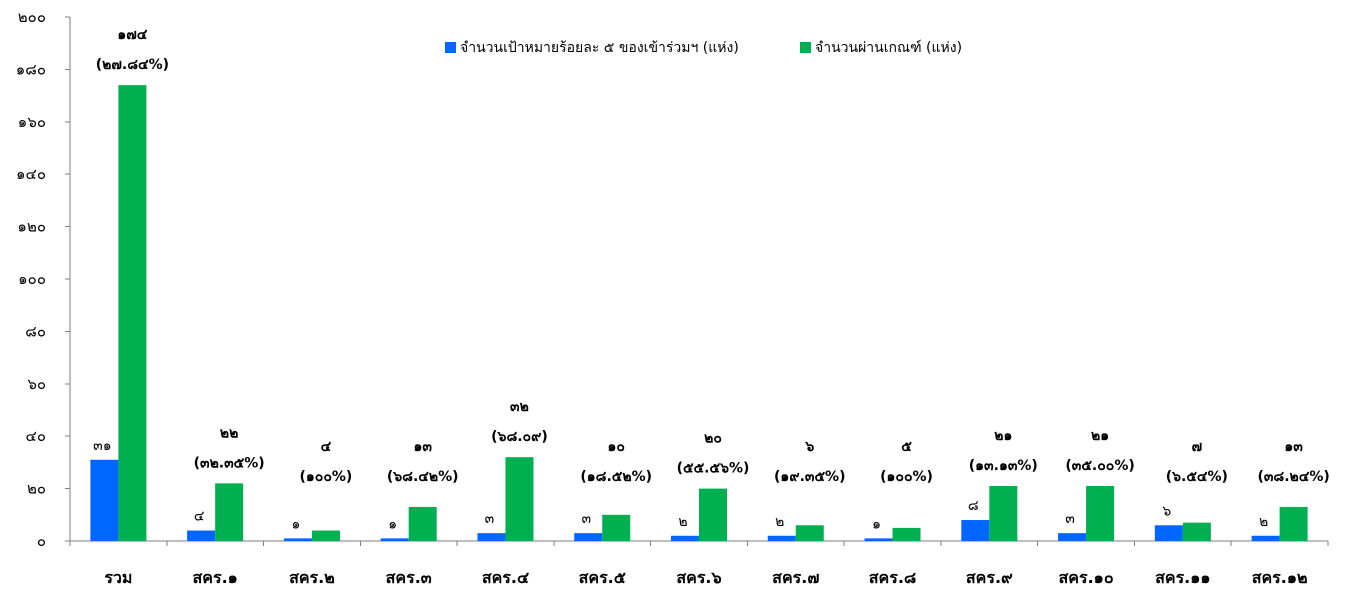 This screenshot has width=1349, height=590. I want to click on passed-percent-label: (๓๘.๒๔%), so click(1293, 477).